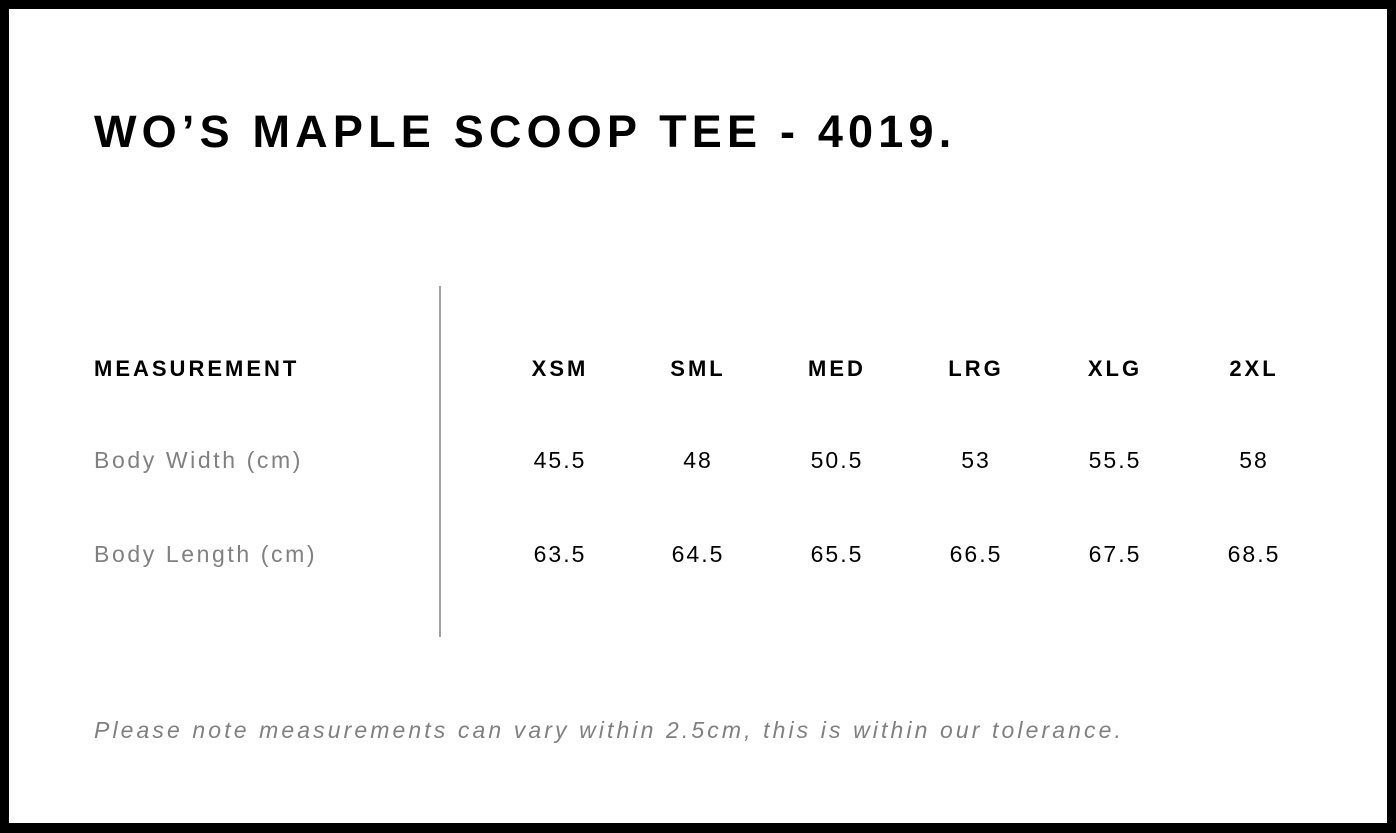 Image resolution: width=1396 pixels, height=833 pixels. What do you see at coordinates (837, 460) in the screenshot?
I see `table-cell: 50.5` at bounding box center [837, 460].